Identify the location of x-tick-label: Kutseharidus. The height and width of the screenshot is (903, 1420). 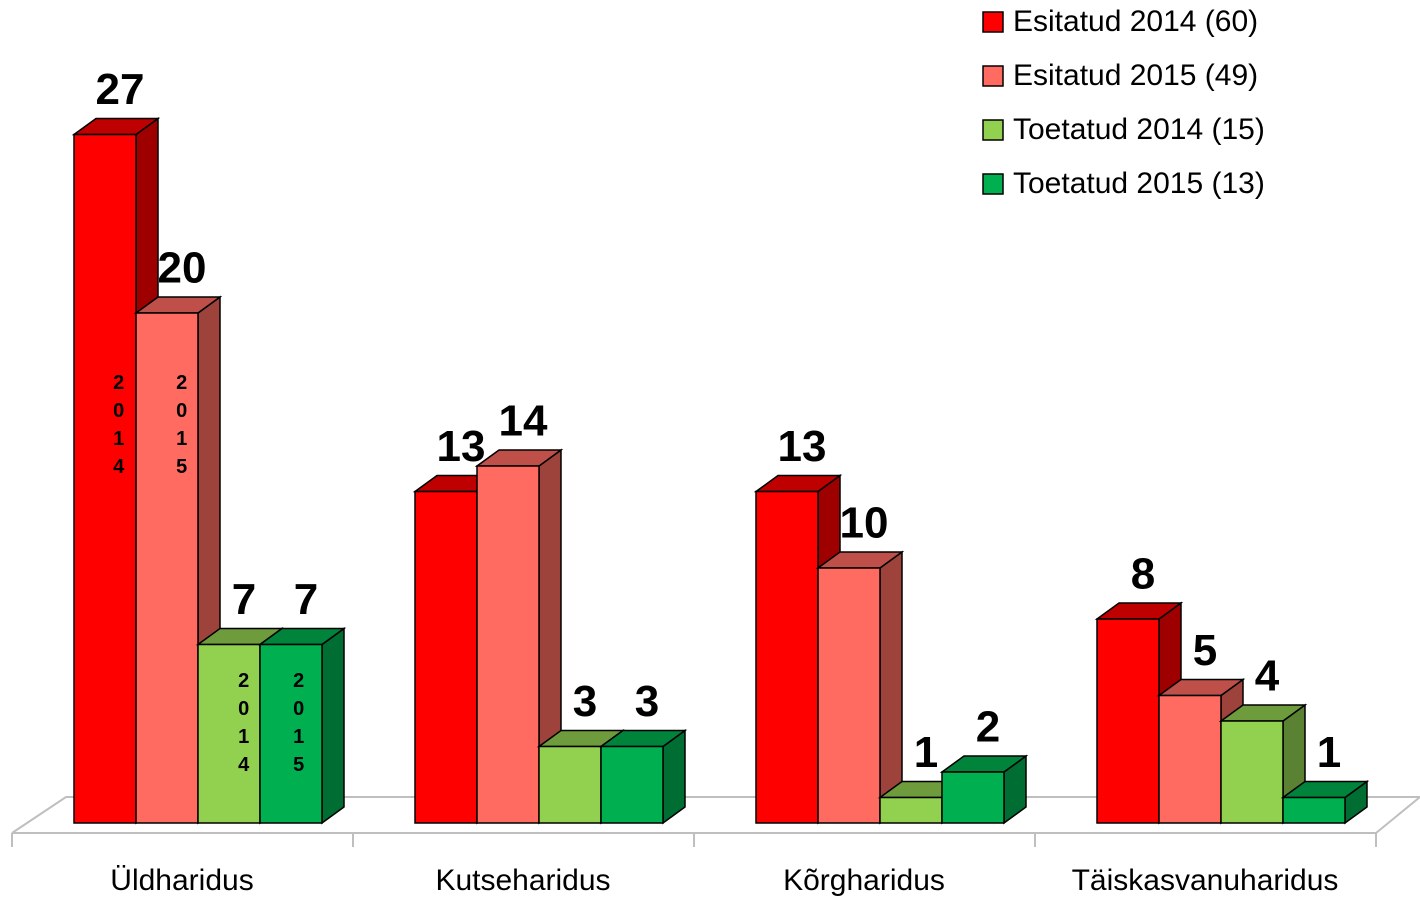
(522, 880).